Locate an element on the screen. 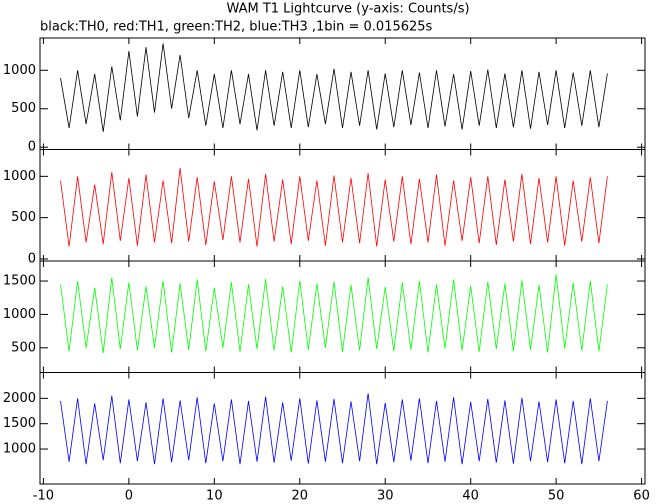  x-tick-label: 60 is located at coordinates (641, 496).